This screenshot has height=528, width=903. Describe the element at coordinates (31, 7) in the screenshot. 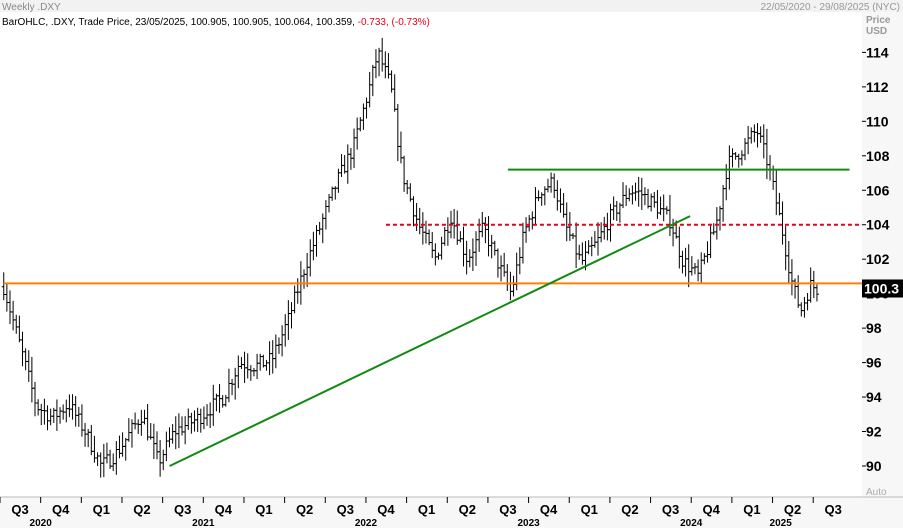

I see `chart-title: Weekly .DXY` at that location.